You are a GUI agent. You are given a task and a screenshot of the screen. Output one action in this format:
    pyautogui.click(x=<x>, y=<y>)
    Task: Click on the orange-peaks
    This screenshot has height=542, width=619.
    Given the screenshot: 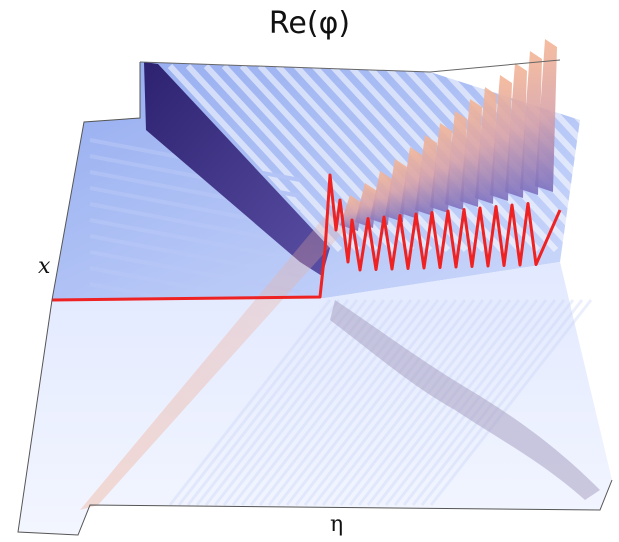 What is the action you would take?
    pyautogui.click(x=448, y=135)
    